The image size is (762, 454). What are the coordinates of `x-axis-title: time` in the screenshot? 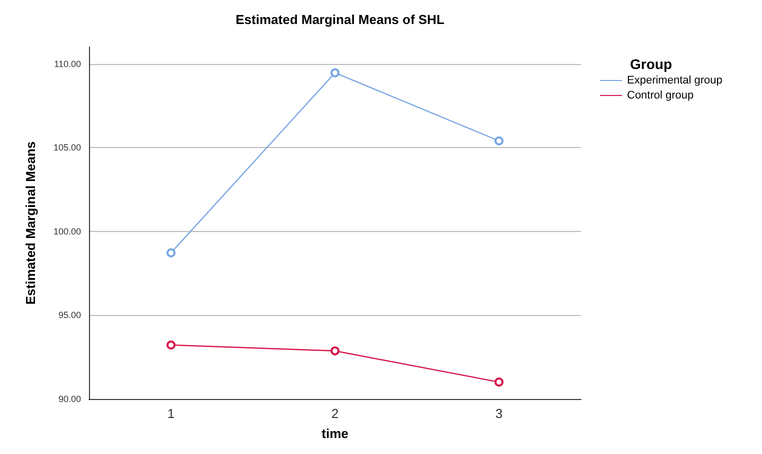 It's located at (335, 433).